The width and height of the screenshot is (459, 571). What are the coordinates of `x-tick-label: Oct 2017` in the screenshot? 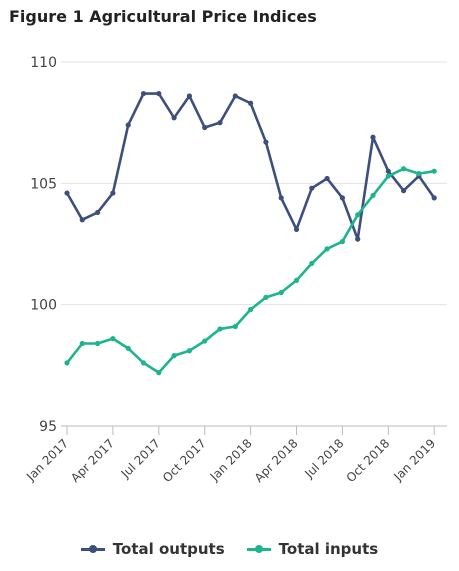 It's located at (184, 460).